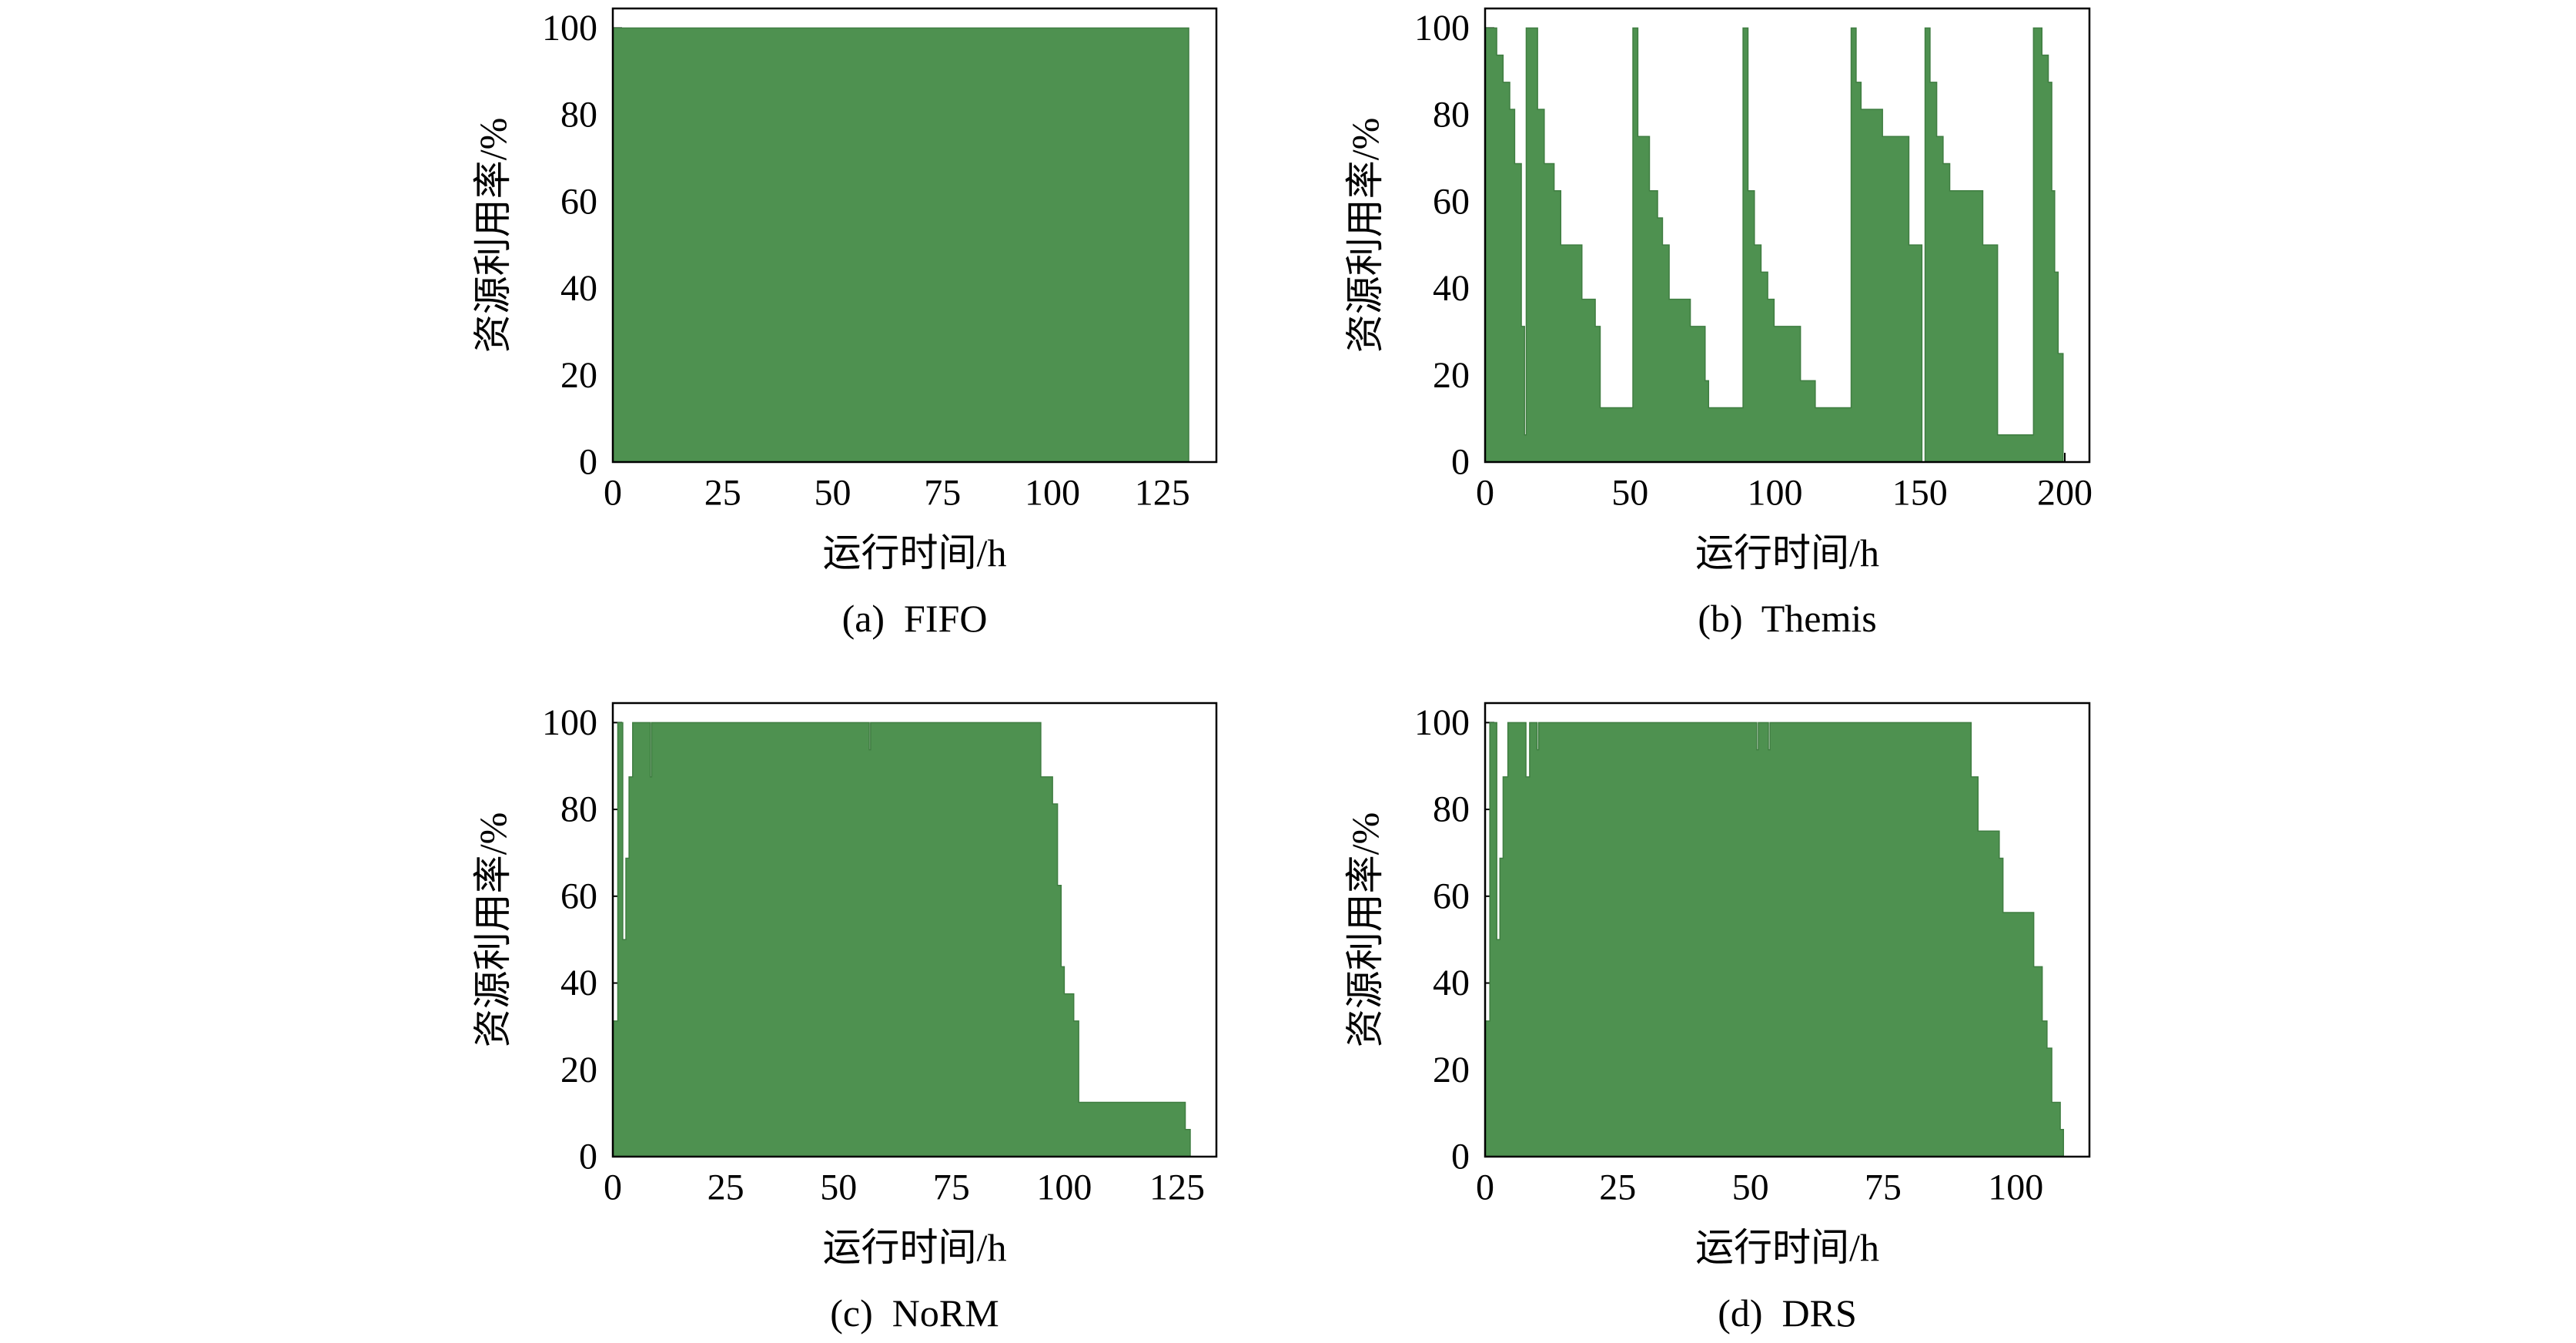 The height and width of the screenshot is (1343, 2576). What do you see at coordinates (1787, 618) in the screenshot?
I see `panel-caption: (b) Themis` at bounding box center [1787, 618].